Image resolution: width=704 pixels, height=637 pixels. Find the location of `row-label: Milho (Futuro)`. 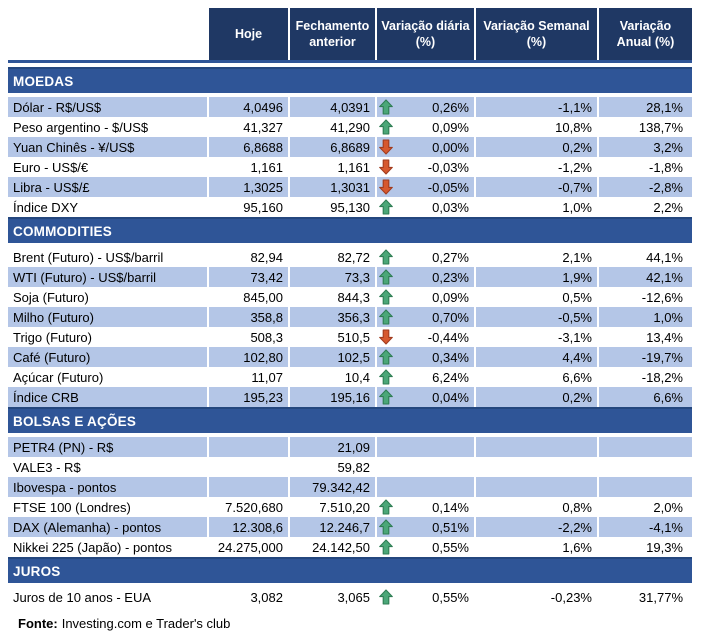

row-label: Milho (Futuro) is located at coordinates (107, 317).